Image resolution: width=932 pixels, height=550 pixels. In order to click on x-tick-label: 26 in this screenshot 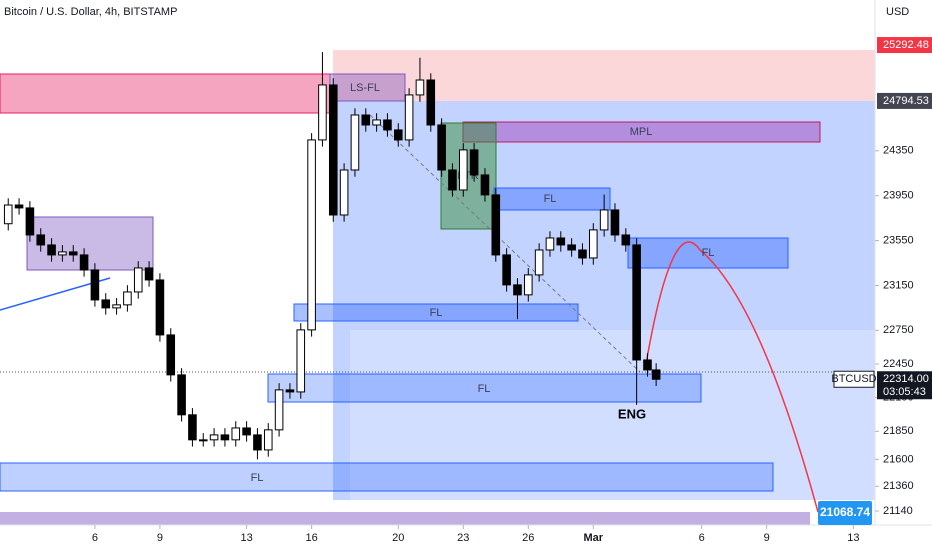, I will do `click(528, 538)`.